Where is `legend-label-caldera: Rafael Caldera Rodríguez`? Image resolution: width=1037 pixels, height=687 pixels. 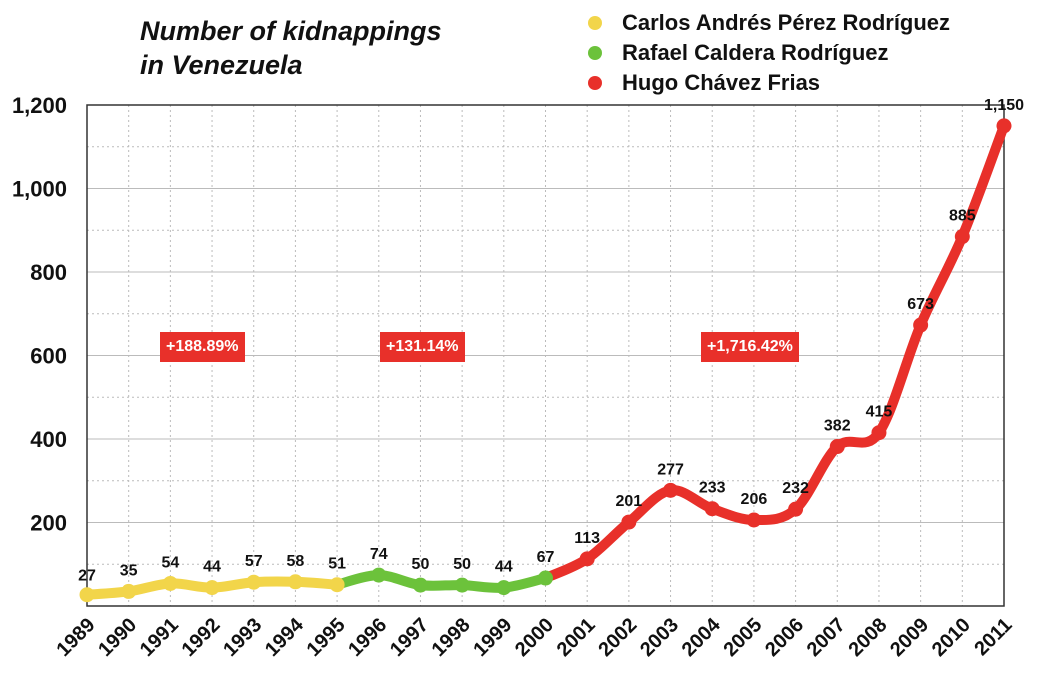 legend-label-caldera: Rafael Caldera Rodríguez is located at coordinates (755, 52).